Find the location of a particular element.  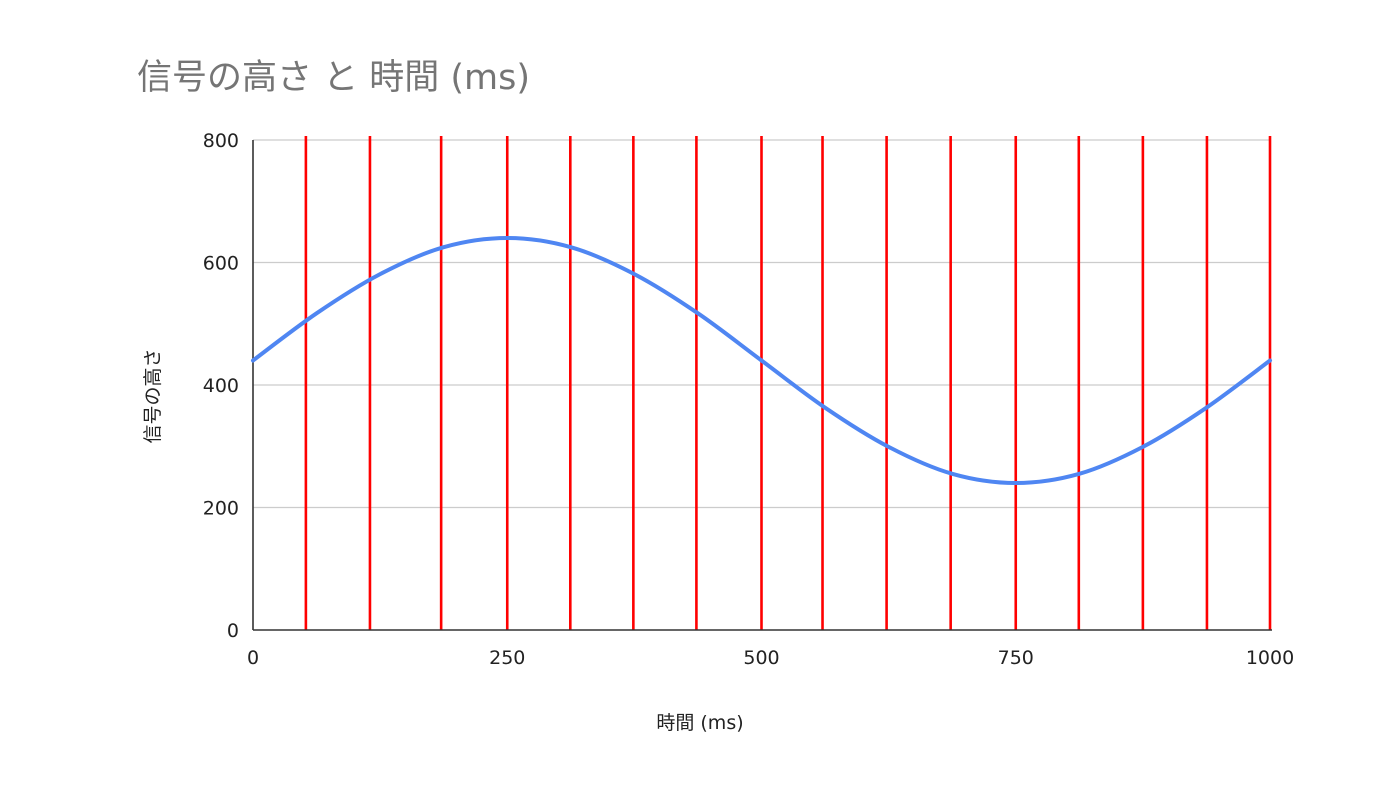

x-tick-label: 500 is located at coordinates (761, 658).